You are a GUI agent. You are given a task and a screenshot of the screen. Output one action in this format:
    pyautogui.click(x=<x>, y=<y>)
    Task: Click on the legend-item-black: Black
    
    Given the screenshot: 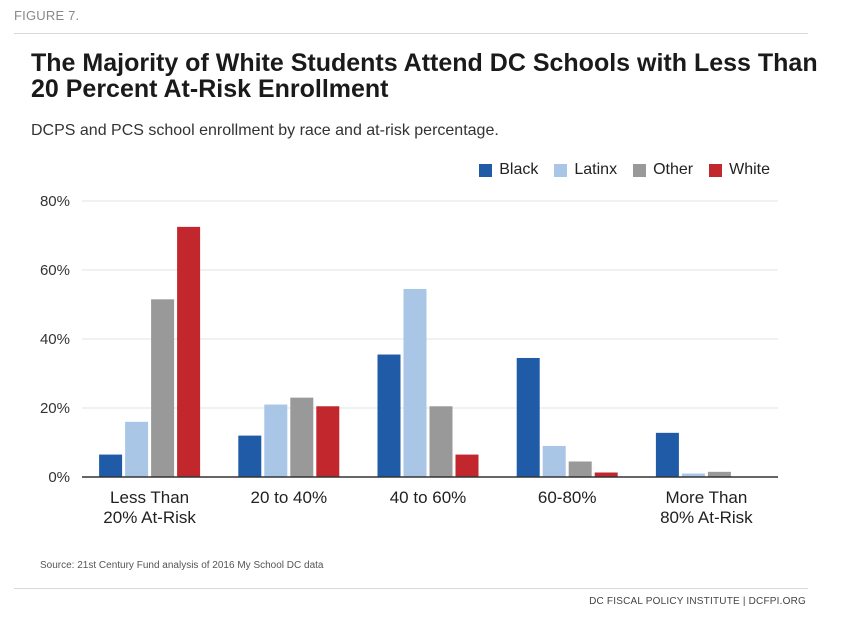 What is the action you would take?
    pyautogui.click(x=508, y=170)
    